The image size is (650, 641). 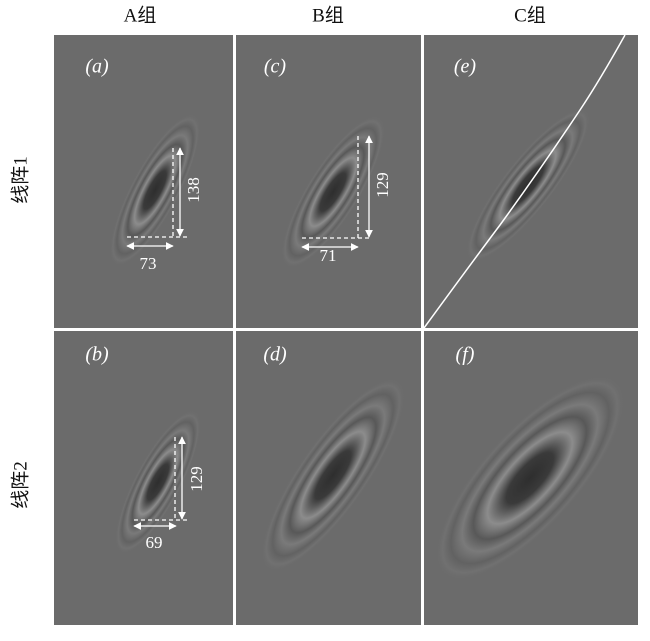 I want to click on panel-label: (d), so click(x=275, y=355).